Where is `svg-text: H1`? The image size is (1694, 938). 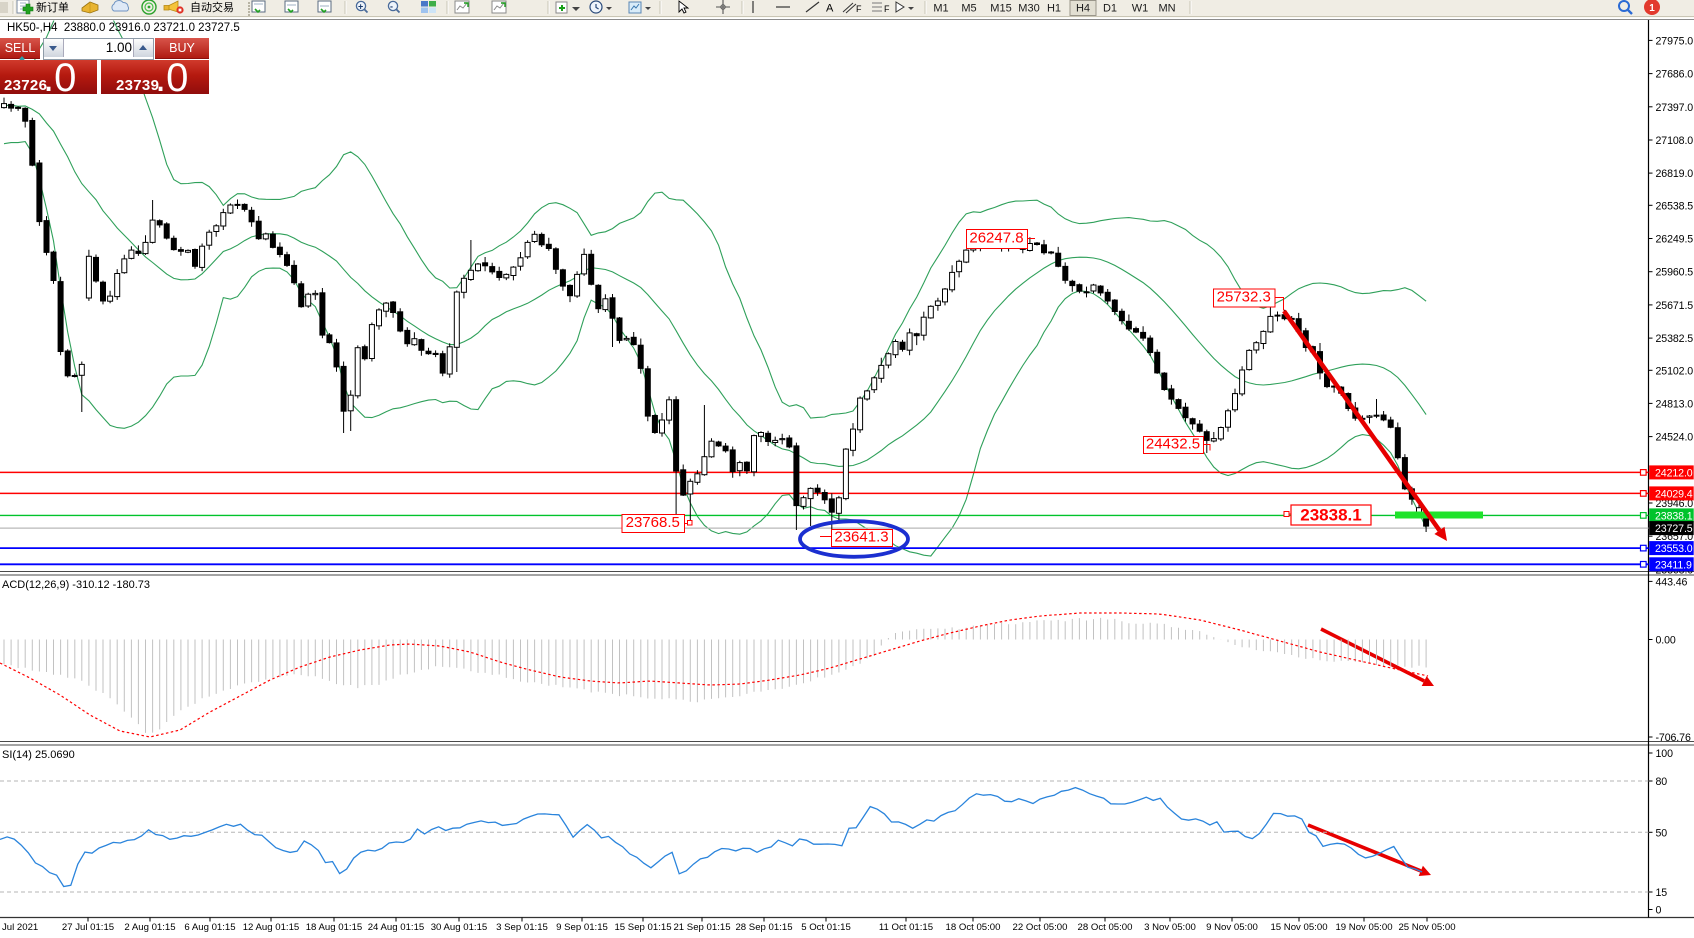
svg-text: H1 is located at coordinates (1054, 9).